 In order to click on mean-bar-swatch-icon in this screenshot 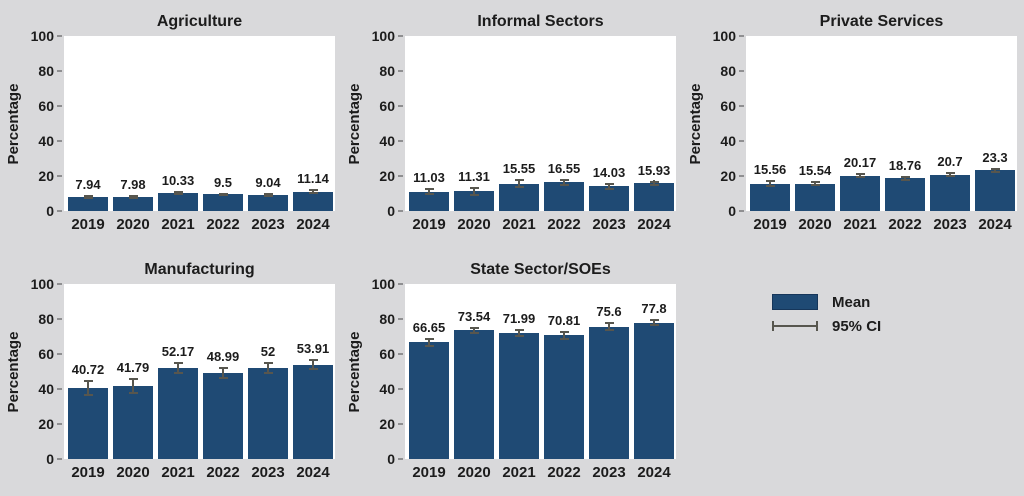, I will do `click(795, 302)`.